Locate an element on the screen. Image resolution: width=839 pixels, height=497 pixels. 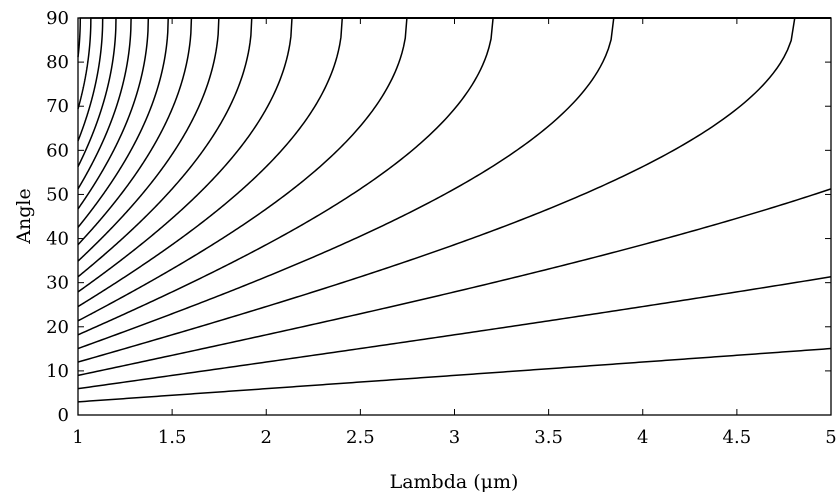
x-tick-label: 5 is located at coordinates (830, 437).